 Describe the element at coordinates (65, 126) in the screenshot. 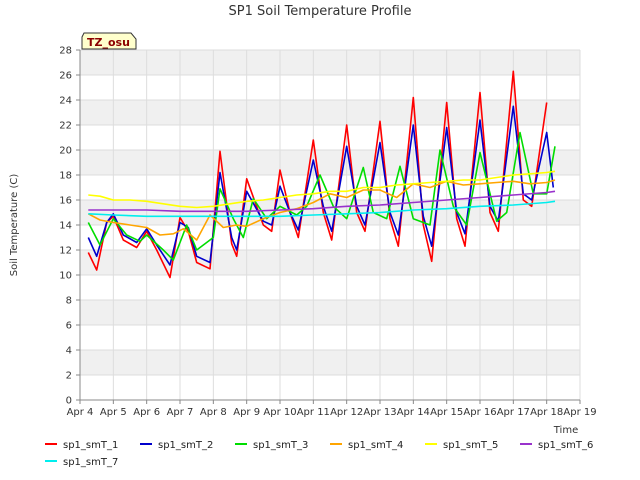

I see `y-tick-label: 22` at that location.